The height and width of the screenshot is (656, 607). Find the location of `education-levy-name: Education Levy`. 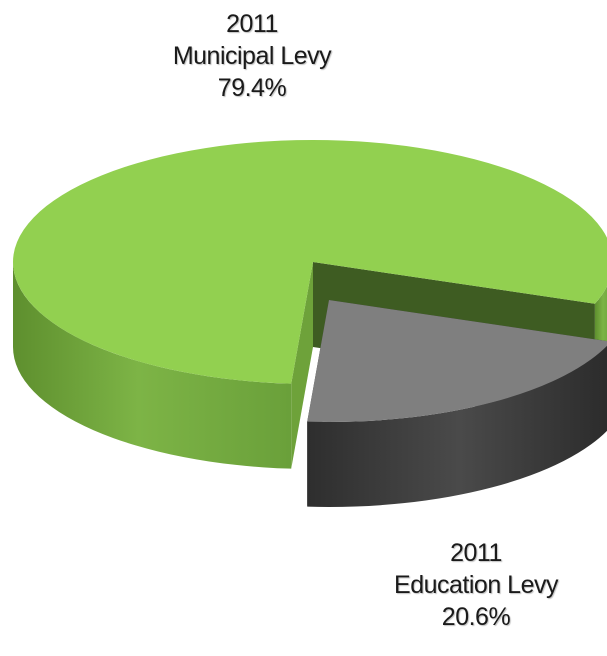

education-levy-name: Education Levy is located at coordinates (476, 585).